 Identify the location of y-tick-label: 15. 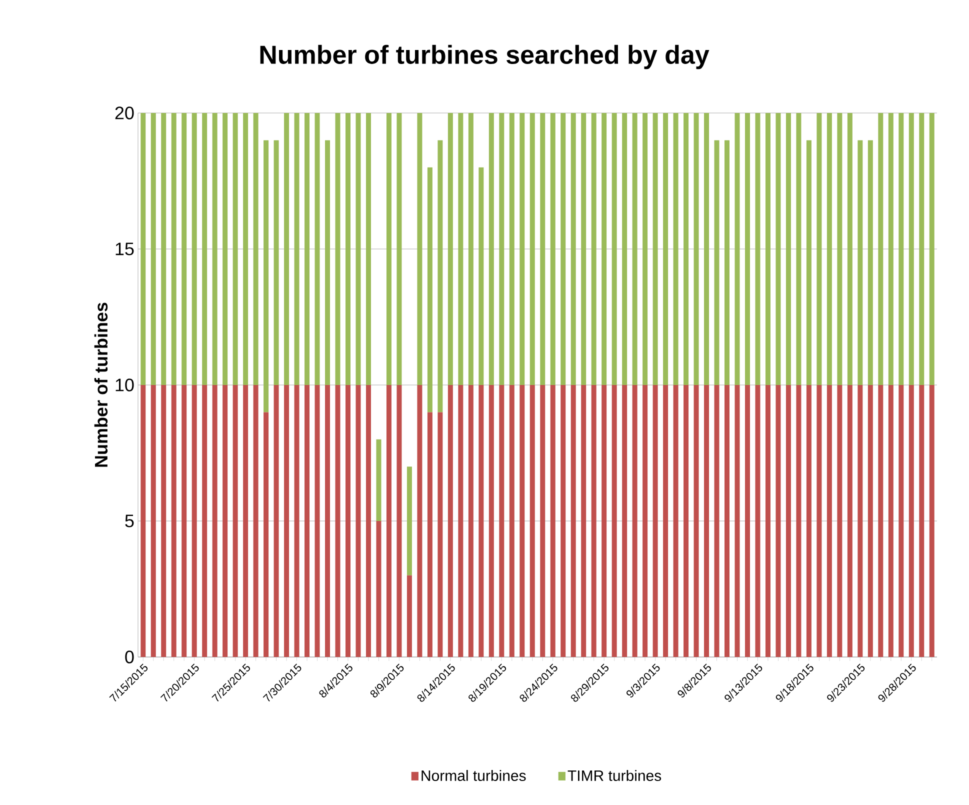
(125, 249).